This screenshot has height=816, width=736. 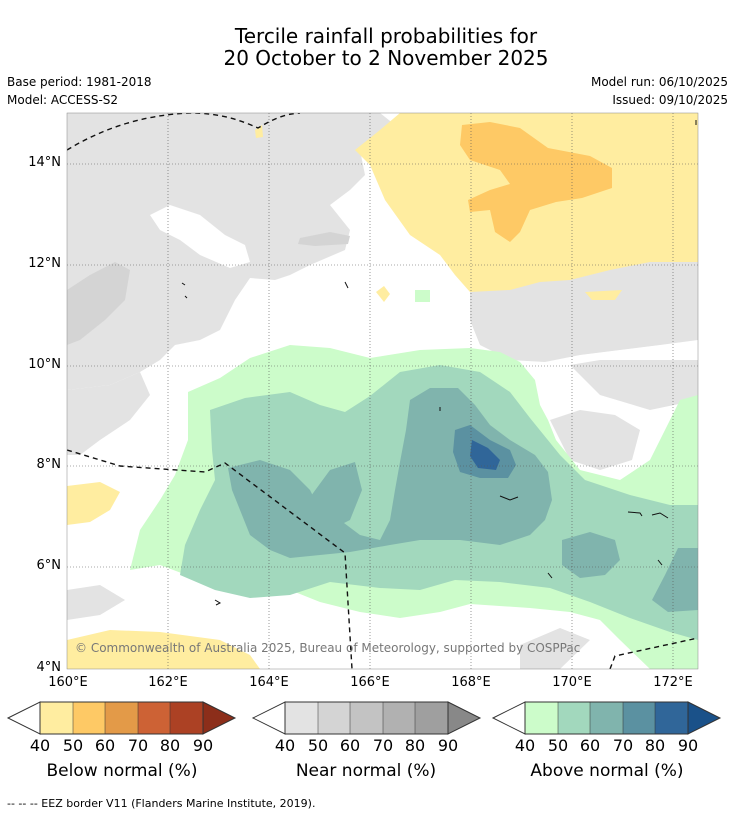 What do you see at coordinates (73, 745) in the screenshot?
I see `below-tick-50: 50` at bounding box center [73, 745].